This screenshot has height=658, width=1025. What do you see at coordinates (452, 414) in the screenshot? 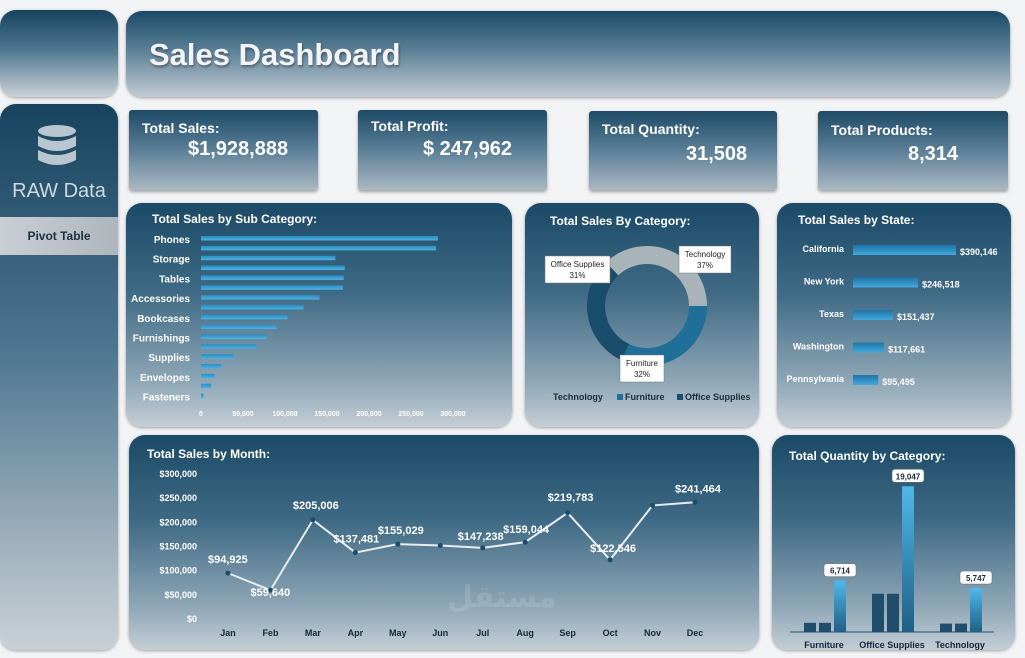
I see `x-tick-label: 300,000` at bounding box center [452, 414].